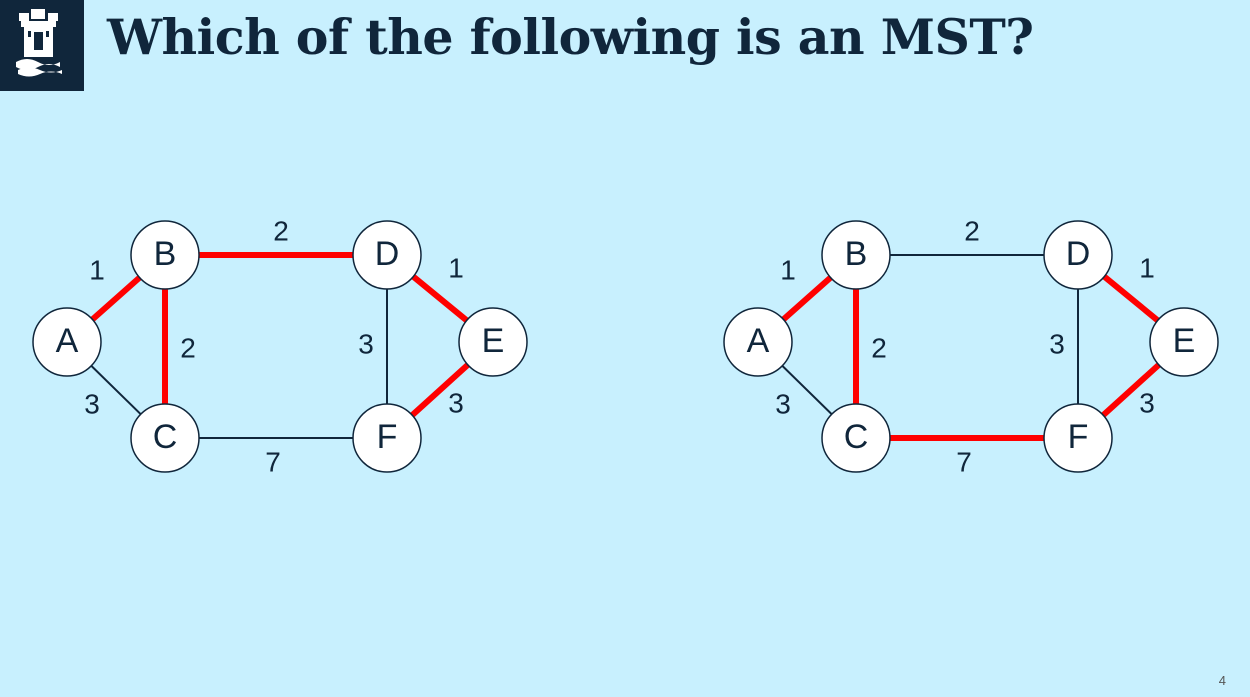 The height and width of the screenshot is (697, 1250). Describe the element at coordinates (39, 43) in the screenshot. I see `castle-crest-icon` at that location.